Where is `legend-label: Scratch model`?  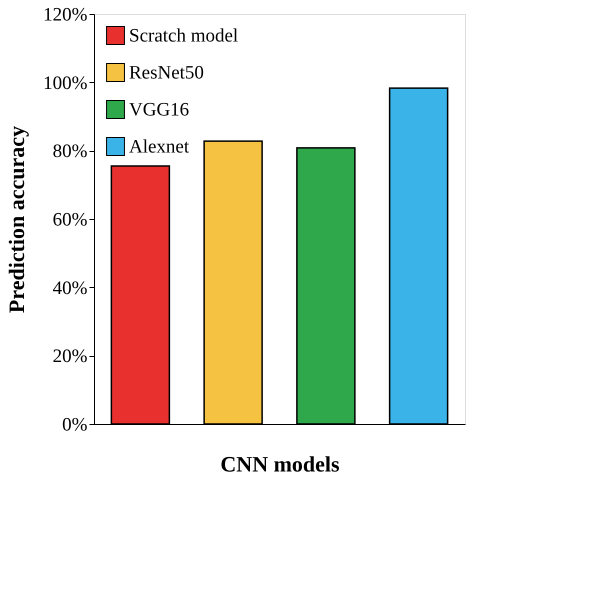 legend-label: Scratch model is located at coordinates (183, 36).